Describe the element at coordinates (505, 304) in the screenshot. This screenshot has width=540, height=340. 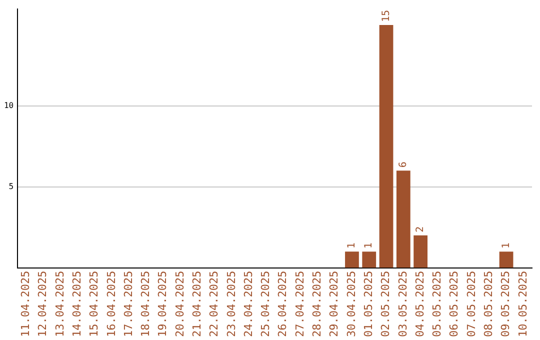
I see `x-tick-label: 09.05.2025` at that location.